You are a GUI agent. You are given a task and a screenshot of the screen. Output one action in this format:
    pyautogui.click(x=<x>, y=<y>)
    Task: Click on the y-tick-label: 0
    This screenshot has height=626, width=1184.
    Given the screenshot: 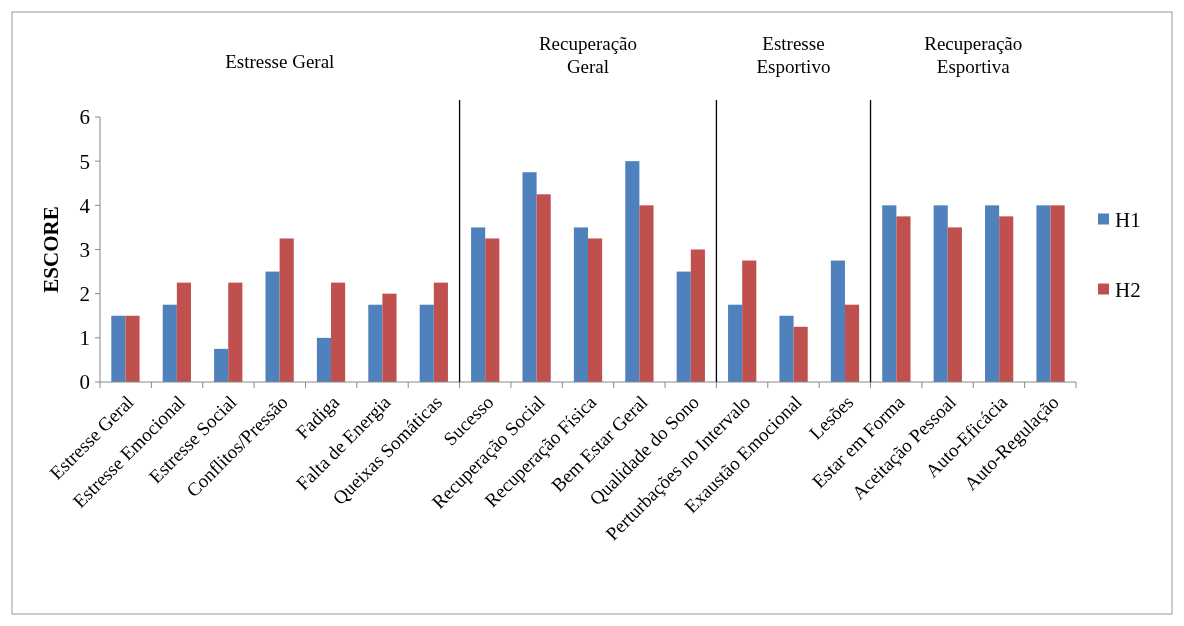 What is the action you would take?
    pyautogui.click(x=84, y=382)
    